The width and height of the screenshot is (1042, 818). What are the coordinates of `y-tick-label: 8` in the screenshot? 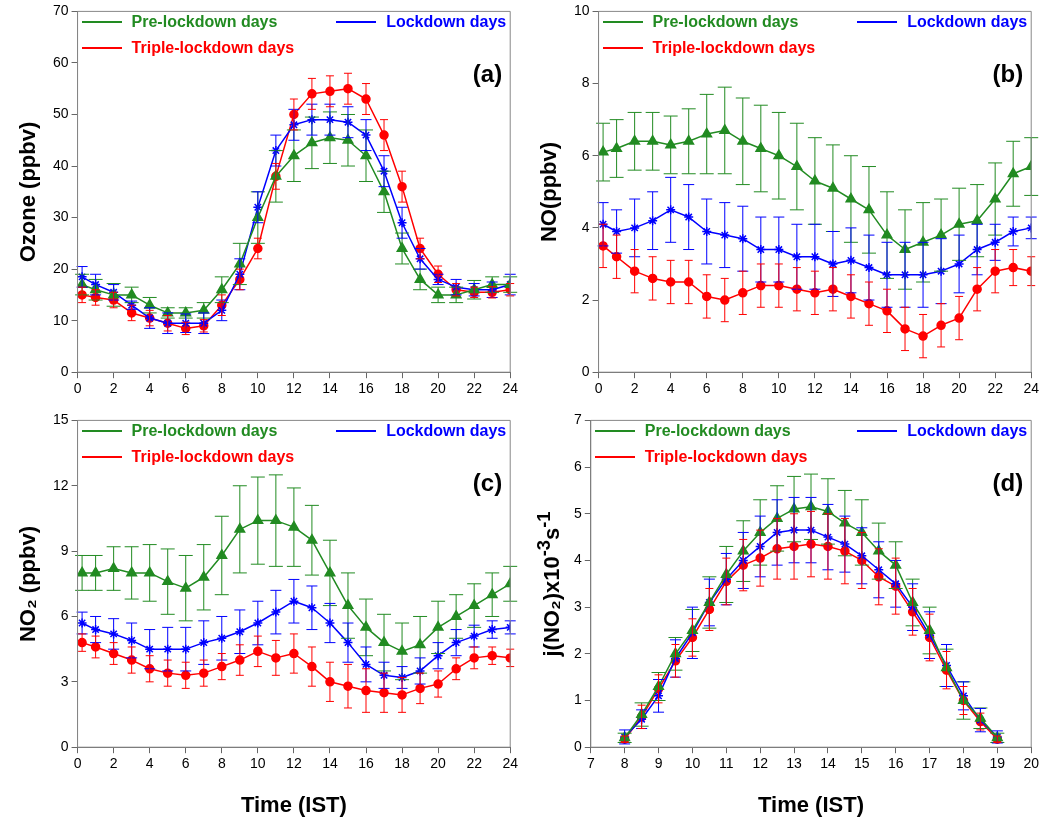 It's located at (585, 82).